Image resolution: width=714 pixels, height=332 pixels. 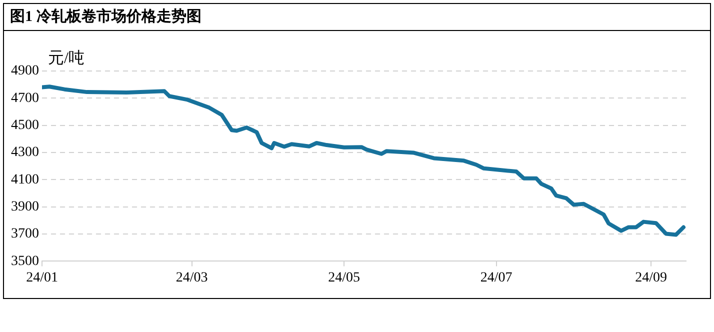 I want to click on y-tick-label: 4300, so click(x=25, y=152).